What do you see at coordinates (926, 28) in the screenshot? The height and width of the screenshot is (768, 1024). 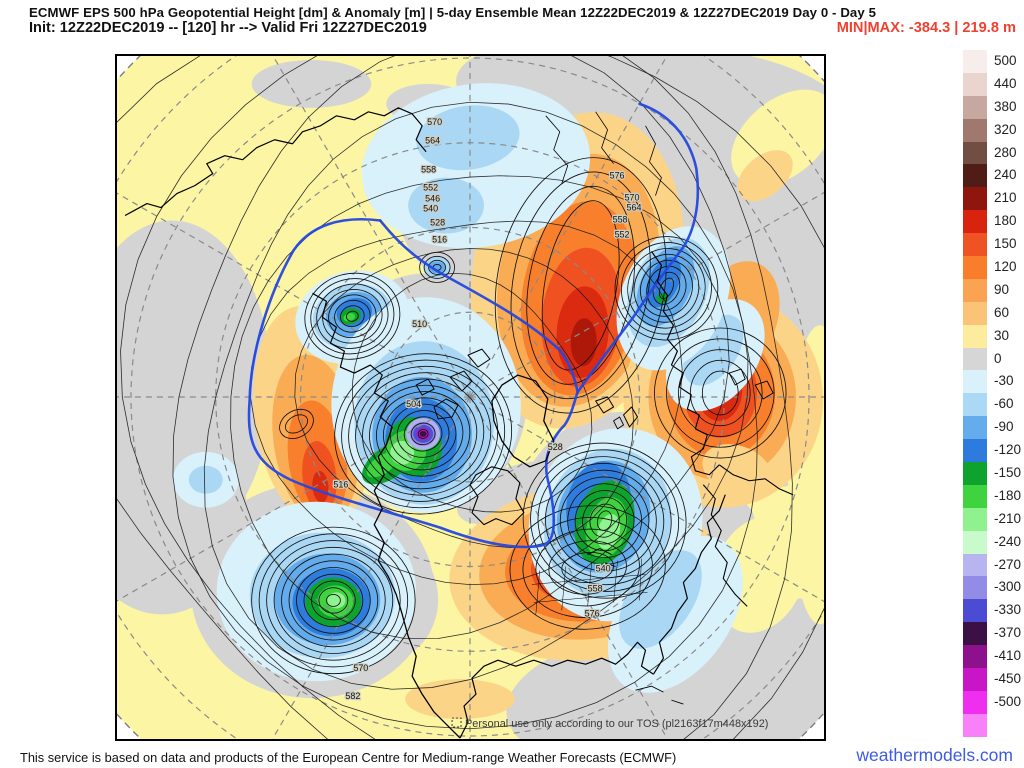 I see `minmax-value: MIN|MAX: -384.3 | 219.8 m` at bounding box center [926, 28].